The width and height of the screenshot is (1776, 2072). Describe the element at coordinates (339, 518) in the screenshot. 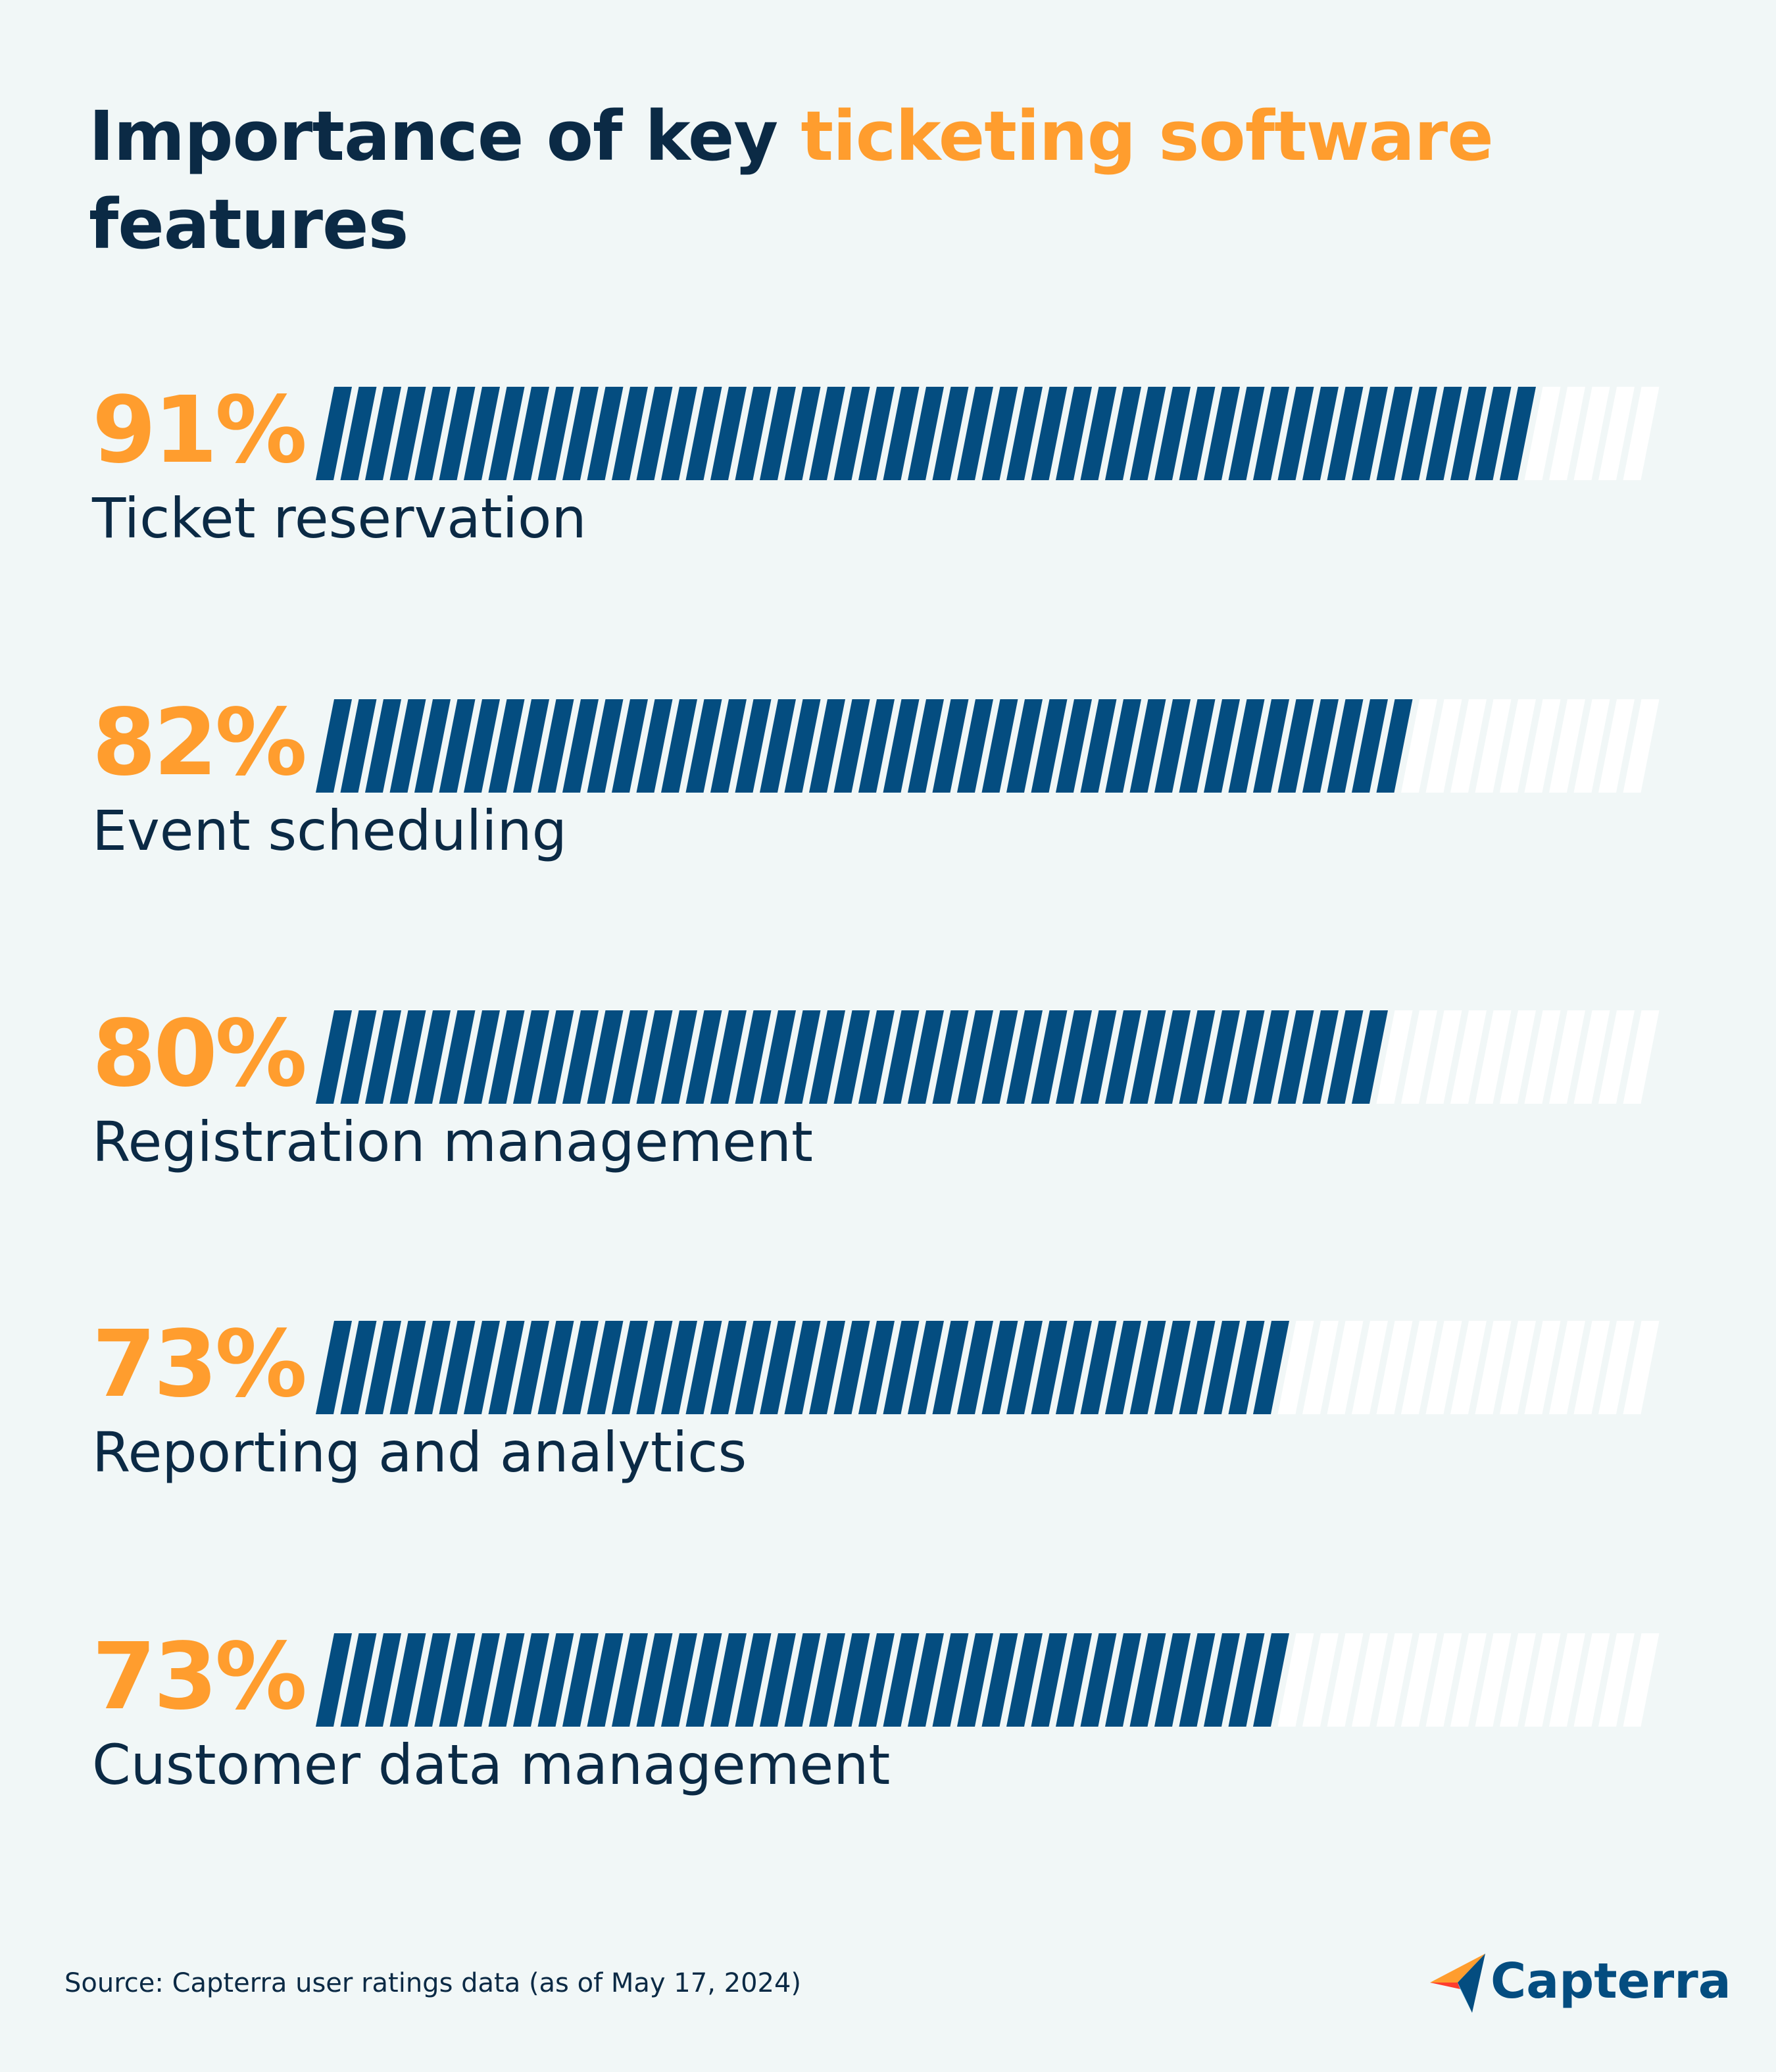

I see `category-label: Ticket reservation` at that location.